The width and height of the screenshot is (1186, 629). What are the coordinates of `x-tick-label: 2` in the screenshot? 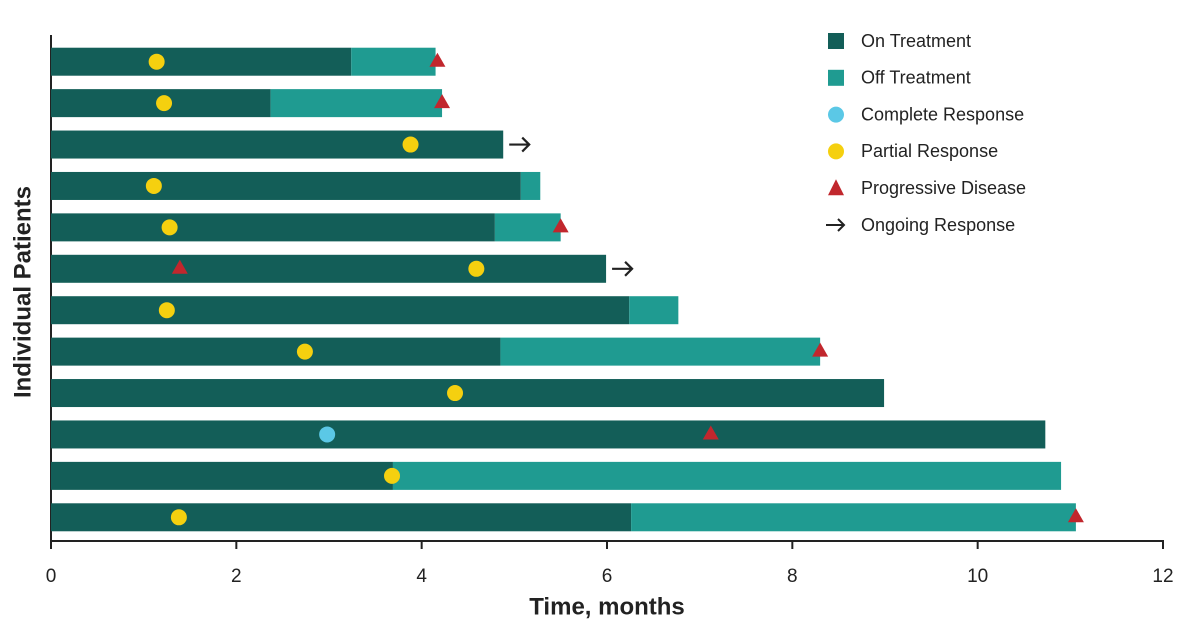 It's located at (236, 576).